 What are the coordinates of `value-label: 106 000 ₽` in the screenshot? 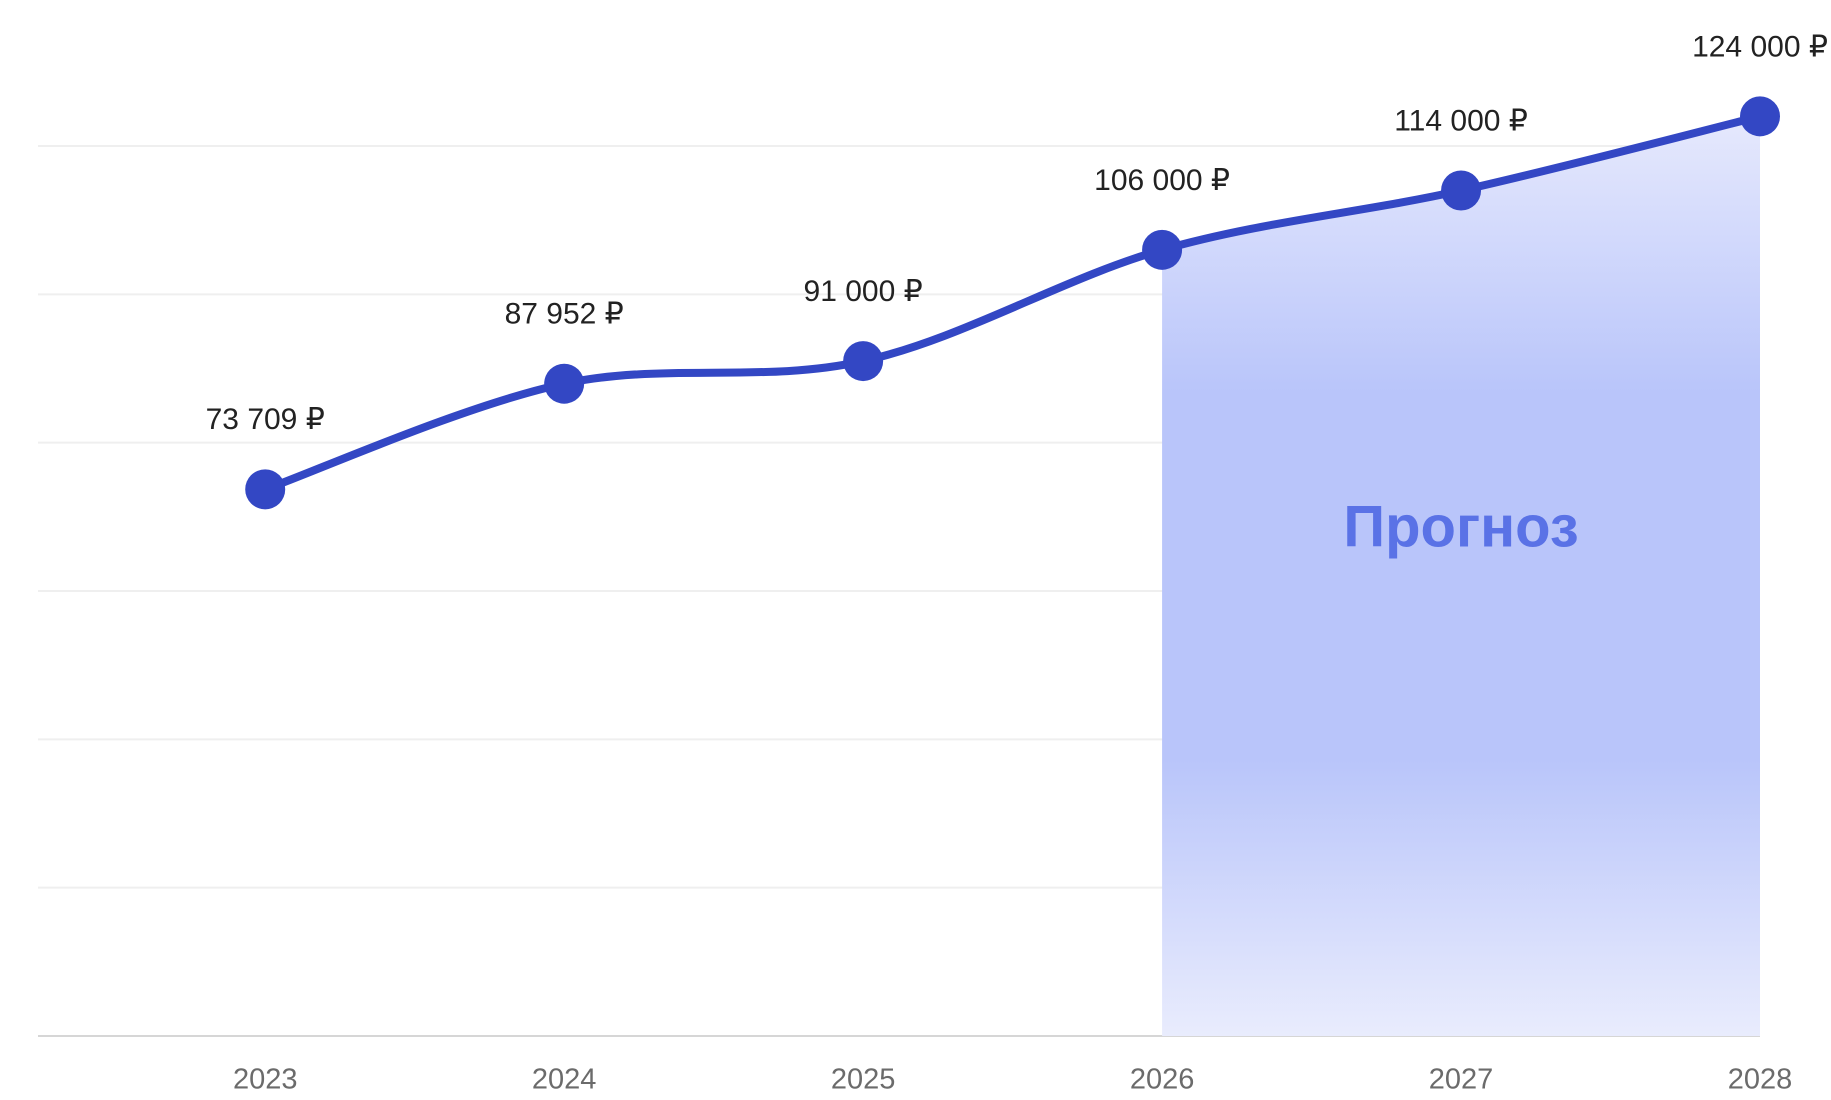 It's located at (1162, 180).